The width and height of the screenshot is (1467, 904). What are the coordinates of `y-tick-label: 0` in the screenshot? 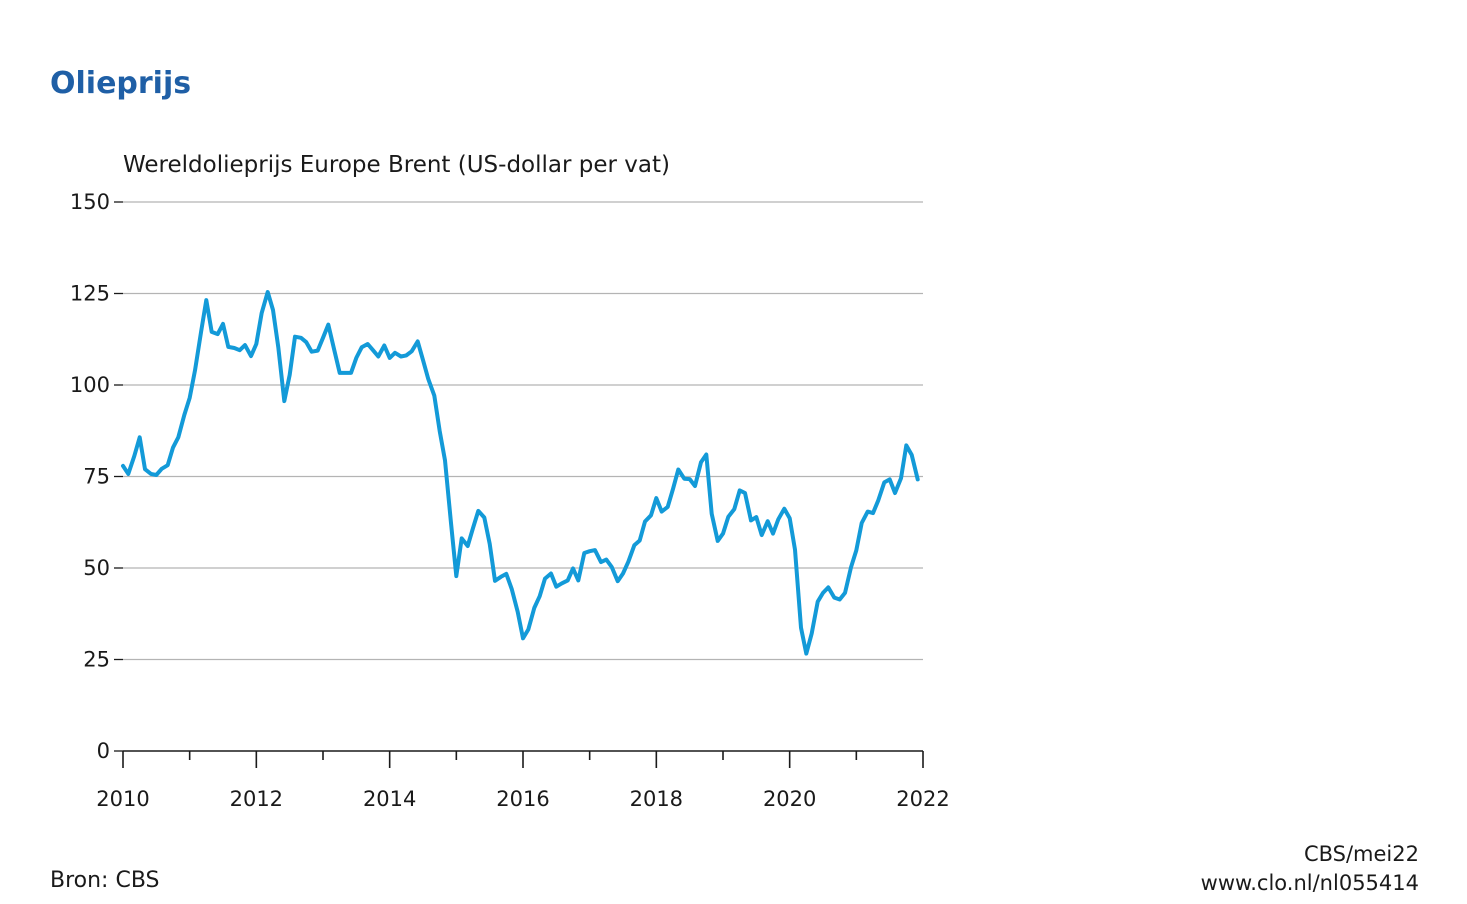 It's located at (103, 751).